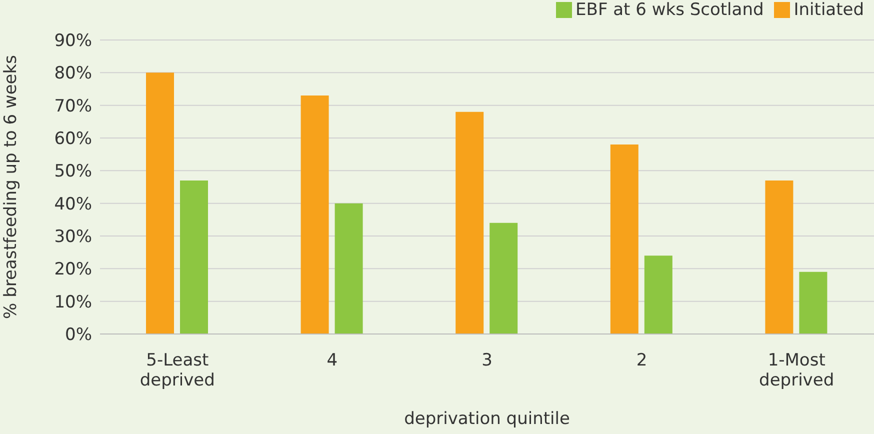 The width and height of the screenshot is (874, 434). What do you see at coordinates (177, 370) in the screenshot?
I see `x-tick-label: 5-Least deprived` at bounding box center [177, 370].